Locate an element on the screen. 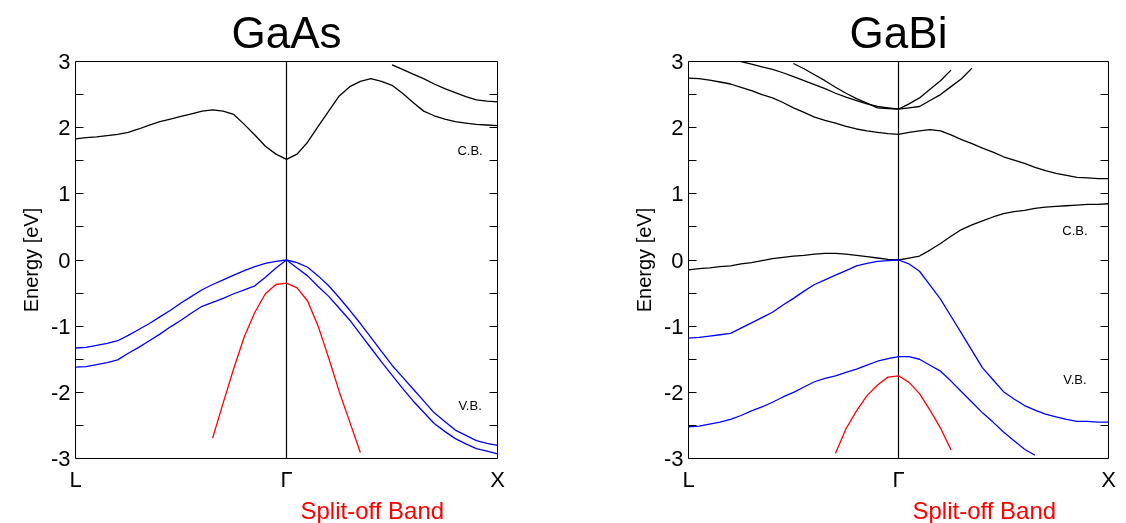  chart-title: GaBi is located at coordinates (898, 32).